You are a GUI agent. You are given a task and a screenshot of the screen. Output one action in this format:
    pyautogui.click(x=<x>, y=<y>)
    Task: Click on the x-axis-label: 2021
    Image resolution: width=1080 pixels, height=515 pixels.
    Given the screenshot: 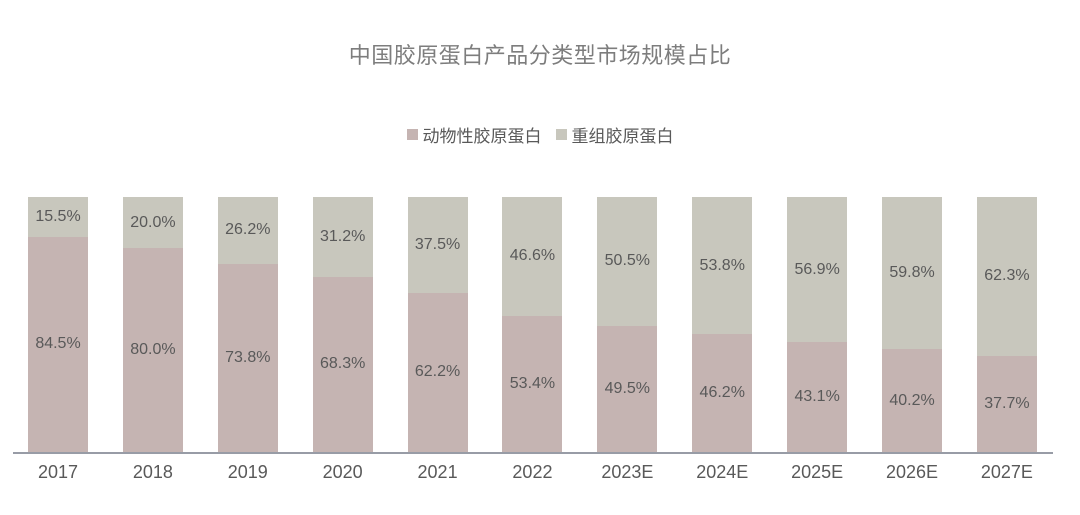 What is the action you would take?
    pyautogui.click(x=437, y=472)
    